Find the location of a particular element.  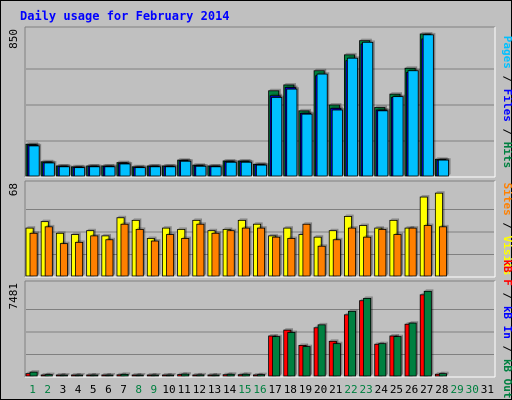

x-tick-label: 24 is located at coordinates (382, 389).